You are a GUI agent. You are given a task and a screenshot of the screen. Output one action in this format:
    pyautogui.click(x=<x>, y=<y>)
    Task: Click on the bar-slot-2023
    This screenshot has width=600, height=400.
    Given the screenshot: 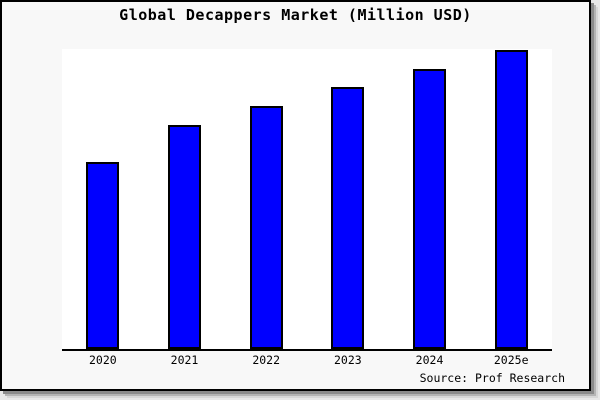 What is the action you would take?
    pyautogui.click(x=348, y=199)
    